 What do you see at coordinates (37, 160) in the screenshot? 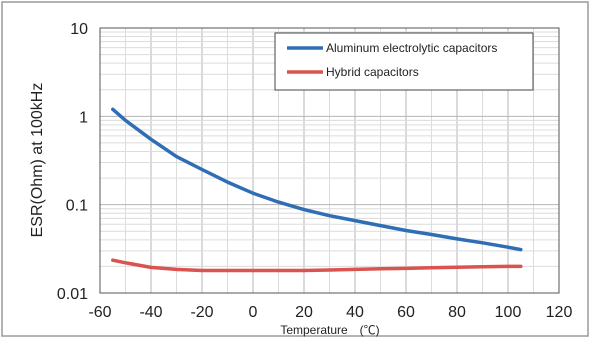
I see `y-axis-label: ESR(Ohm) at 100kHz` at bounding box center [37, 160].